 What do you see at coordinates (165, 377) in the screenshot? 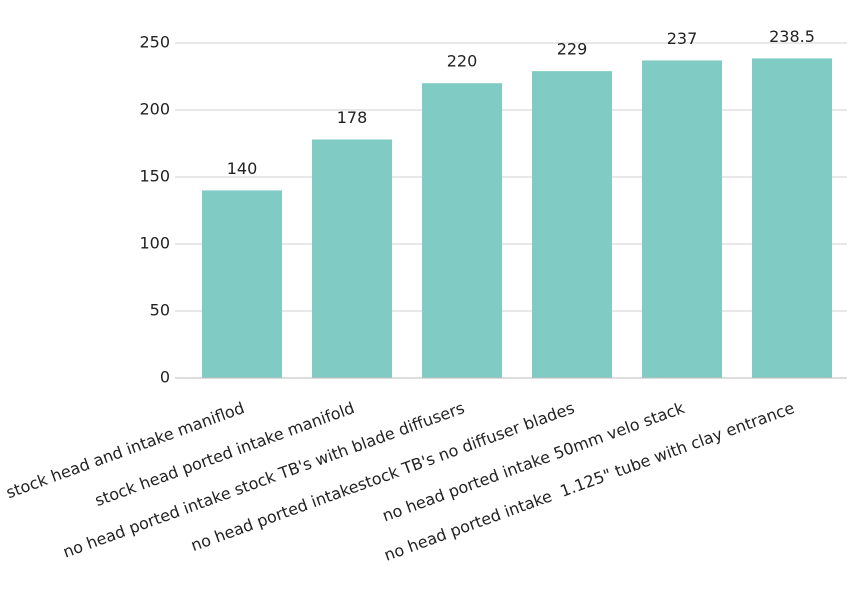
I see `y-tick-label: 0` at bounding box center [165, 377].